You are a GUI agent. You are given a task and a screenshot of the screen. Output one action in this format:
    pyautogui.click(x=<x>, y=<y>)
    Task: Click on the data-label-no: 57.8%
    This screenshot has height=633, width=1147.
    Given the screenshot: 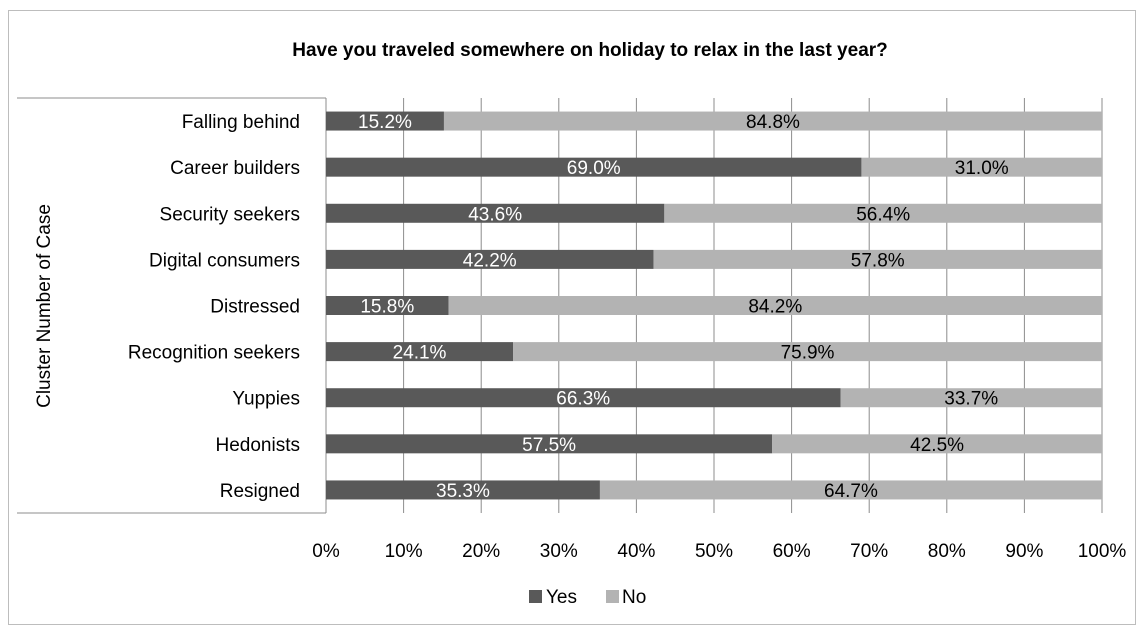 What is the action you would take?
    pyautogui.click(x=878, y=260)
    